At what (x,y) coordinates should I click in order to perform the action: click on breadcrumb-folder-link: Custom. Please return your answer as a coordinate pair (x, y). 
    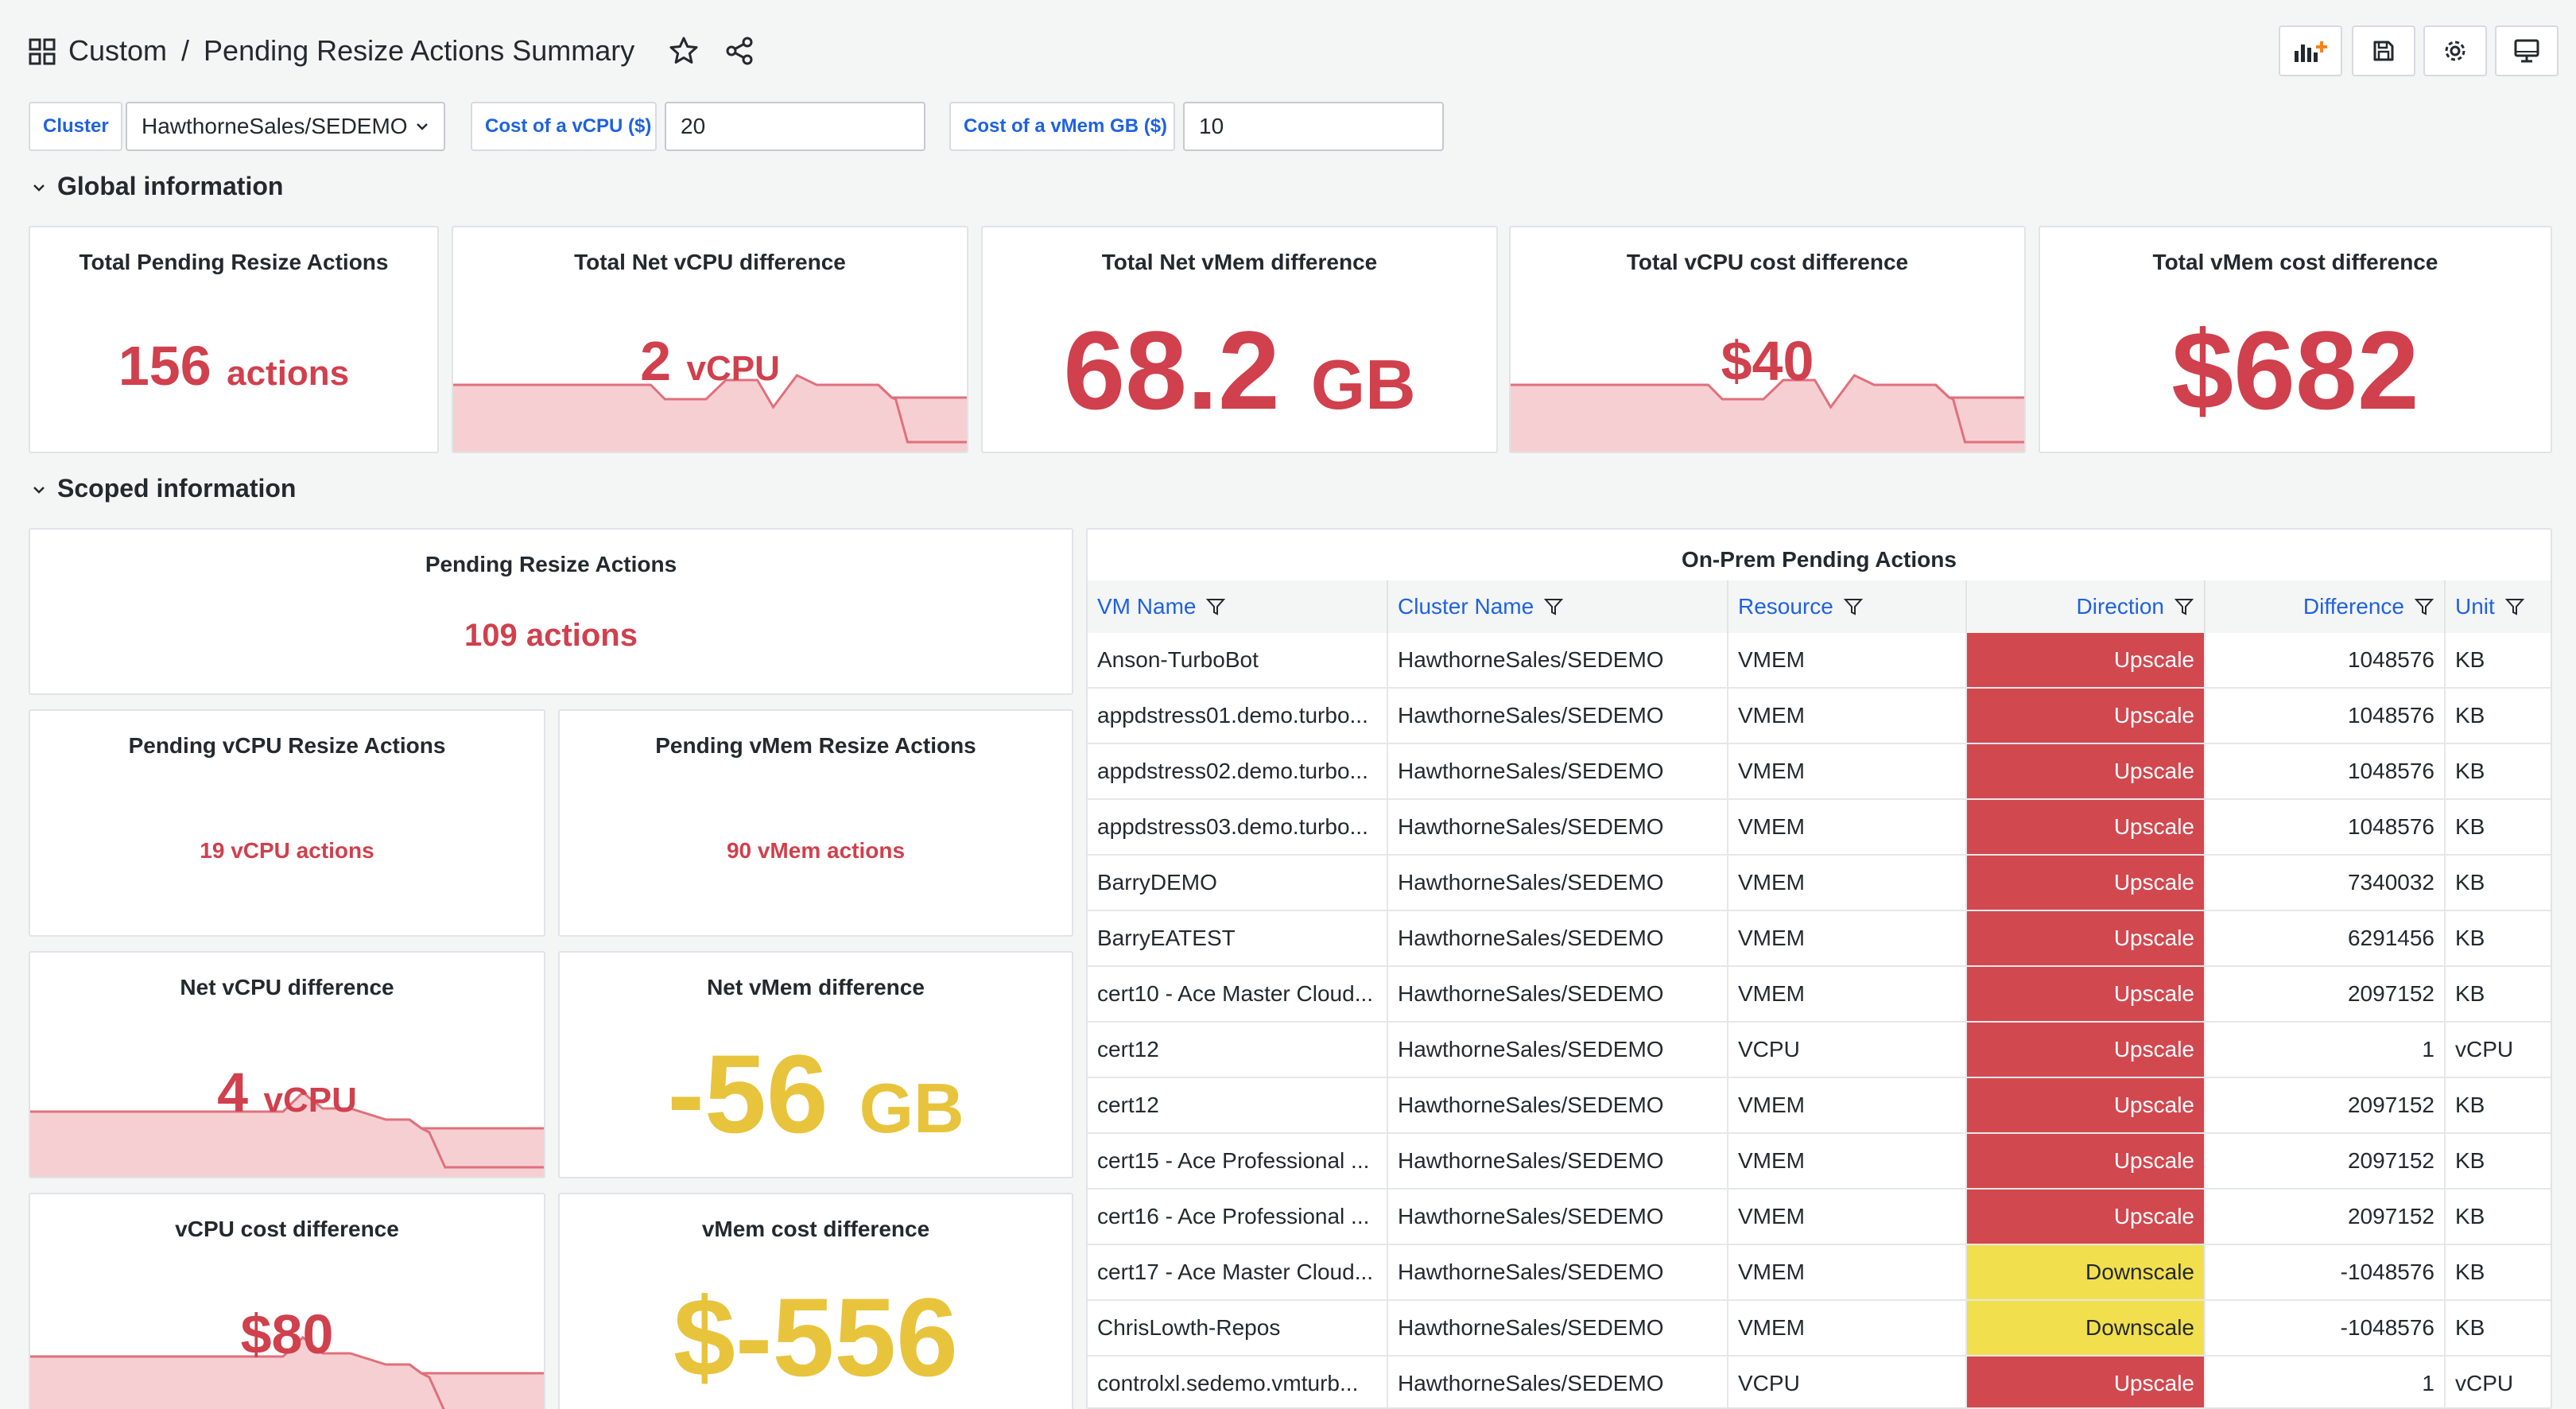
    Looking at the image, I should click on (118, 51).